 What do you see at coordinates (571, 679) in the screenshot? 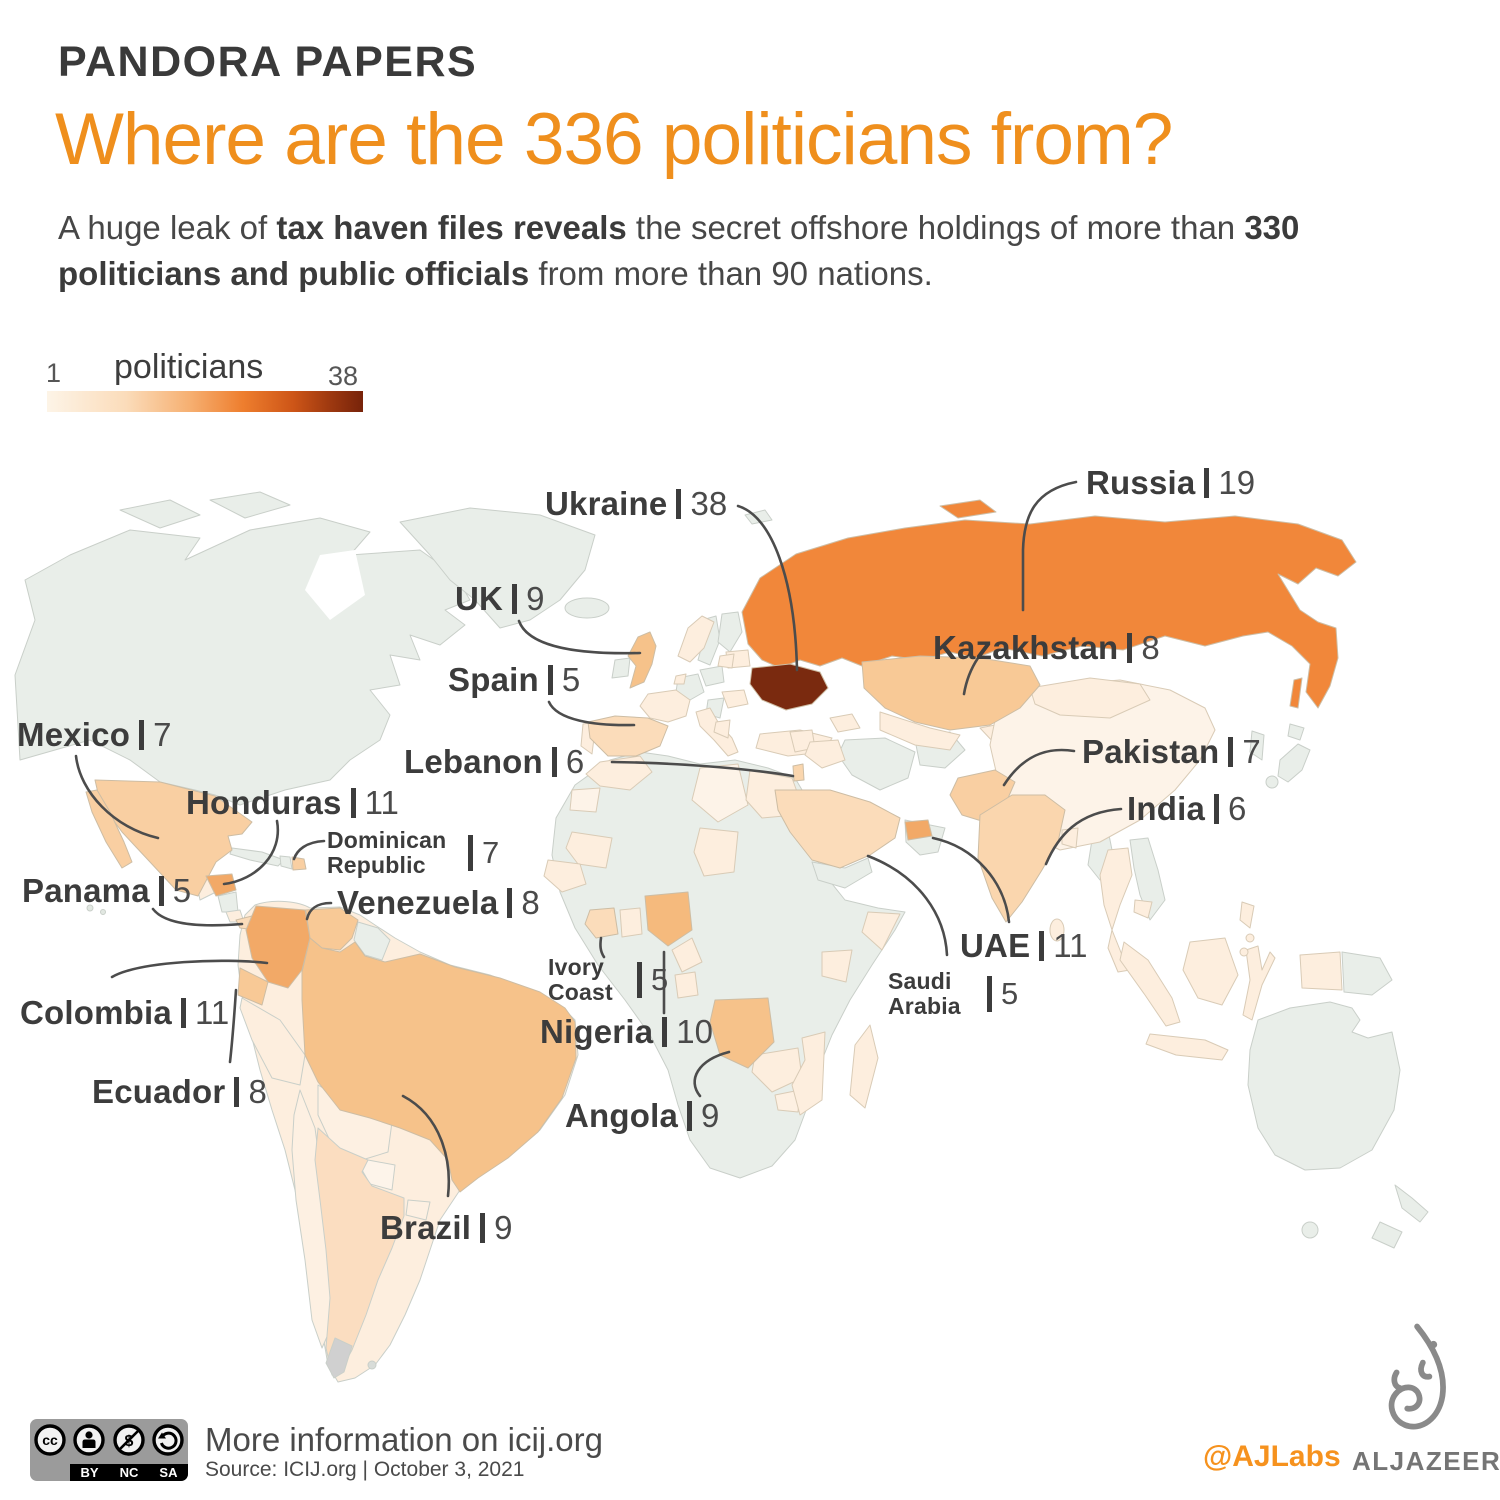
I see `country-value: 5` at bounding box center [571, 679].